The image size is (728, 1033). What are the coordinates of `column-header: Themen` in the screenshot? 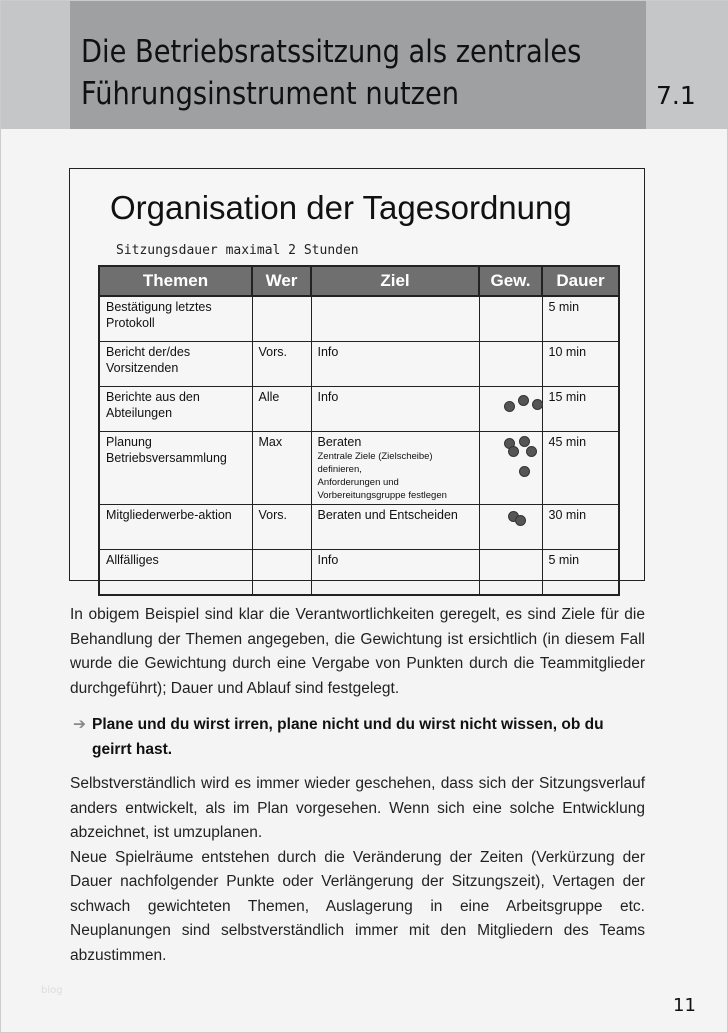 It's located at (175, 281).